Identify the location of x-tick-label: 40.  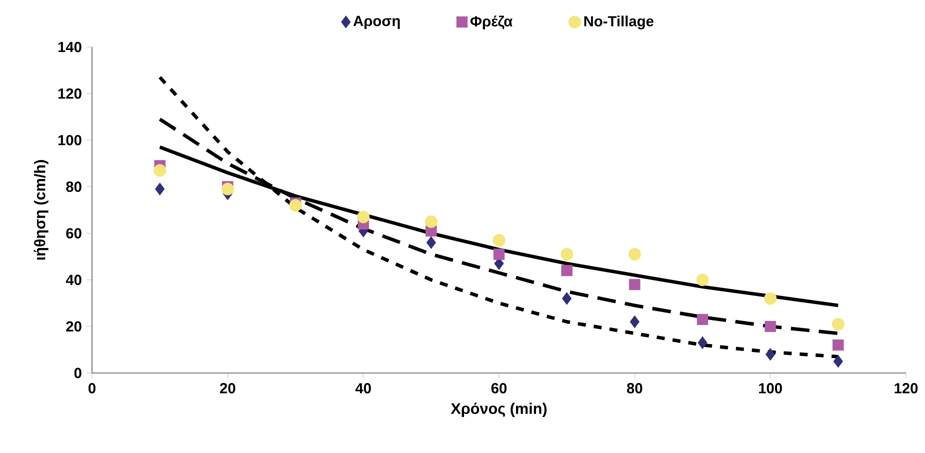
(363, 388).